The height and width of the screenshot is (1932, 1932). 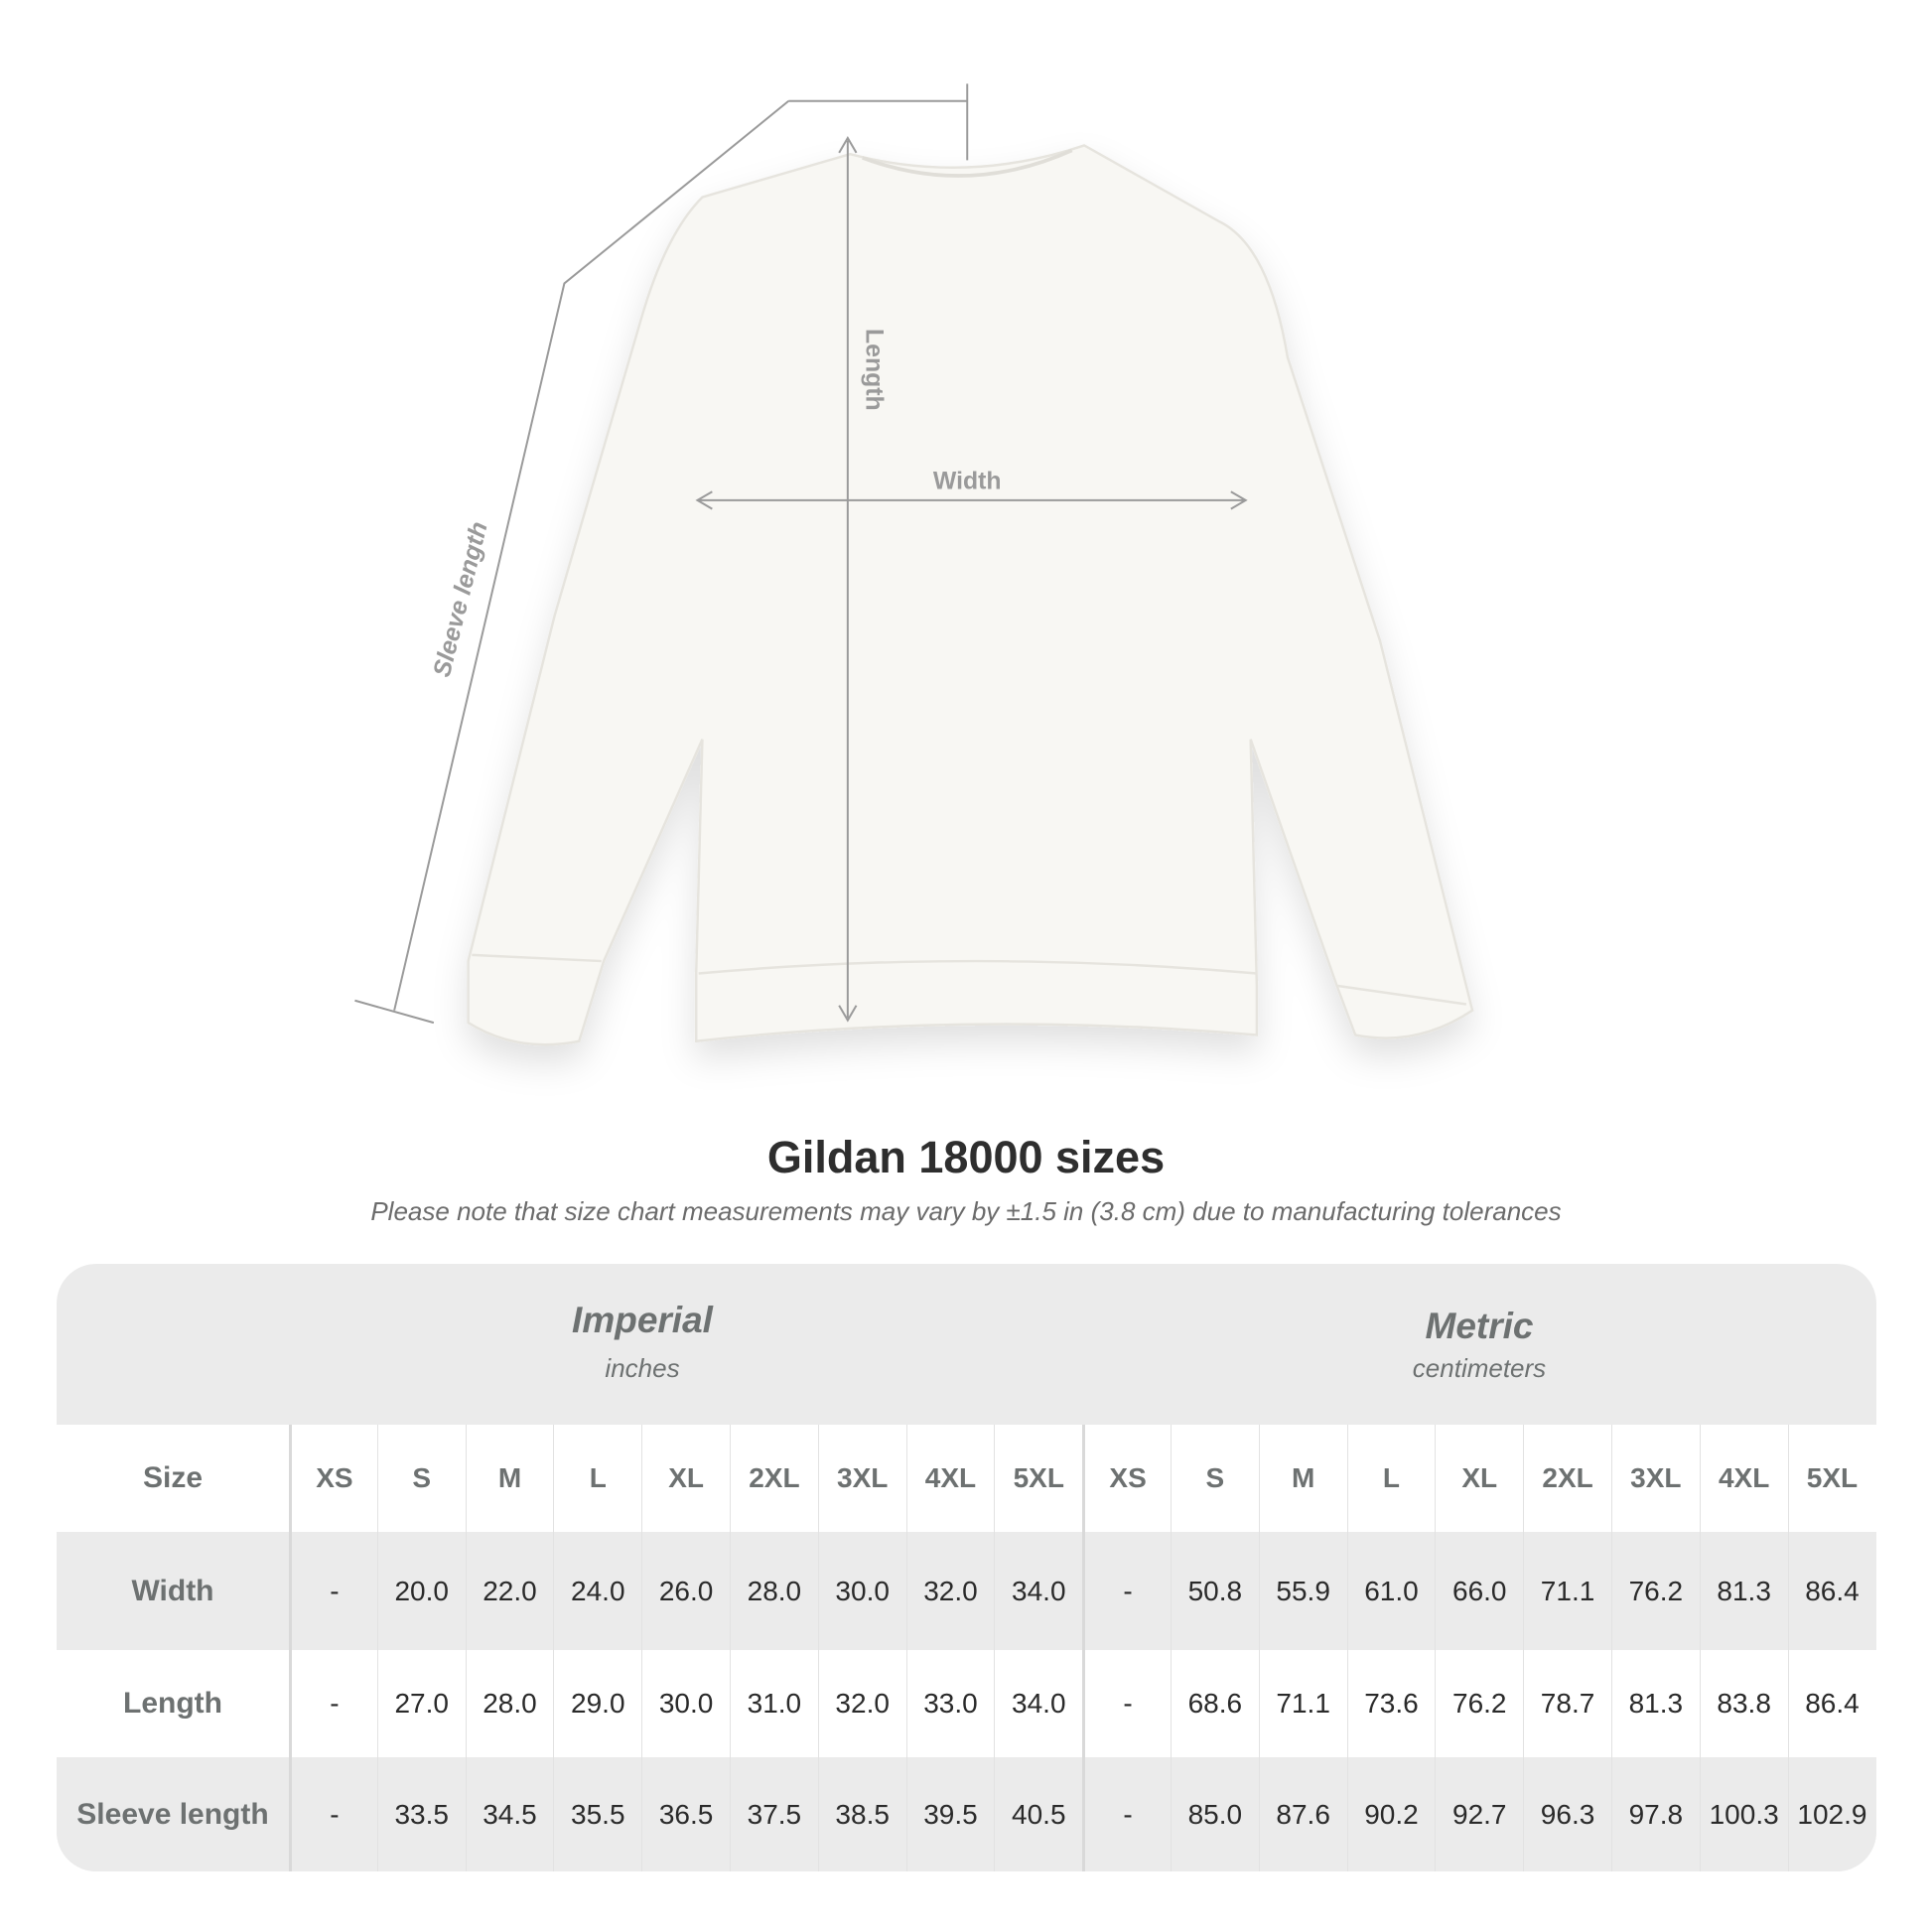 I want to click on table-cell: 102.9, so click(x=1831, y=1814).